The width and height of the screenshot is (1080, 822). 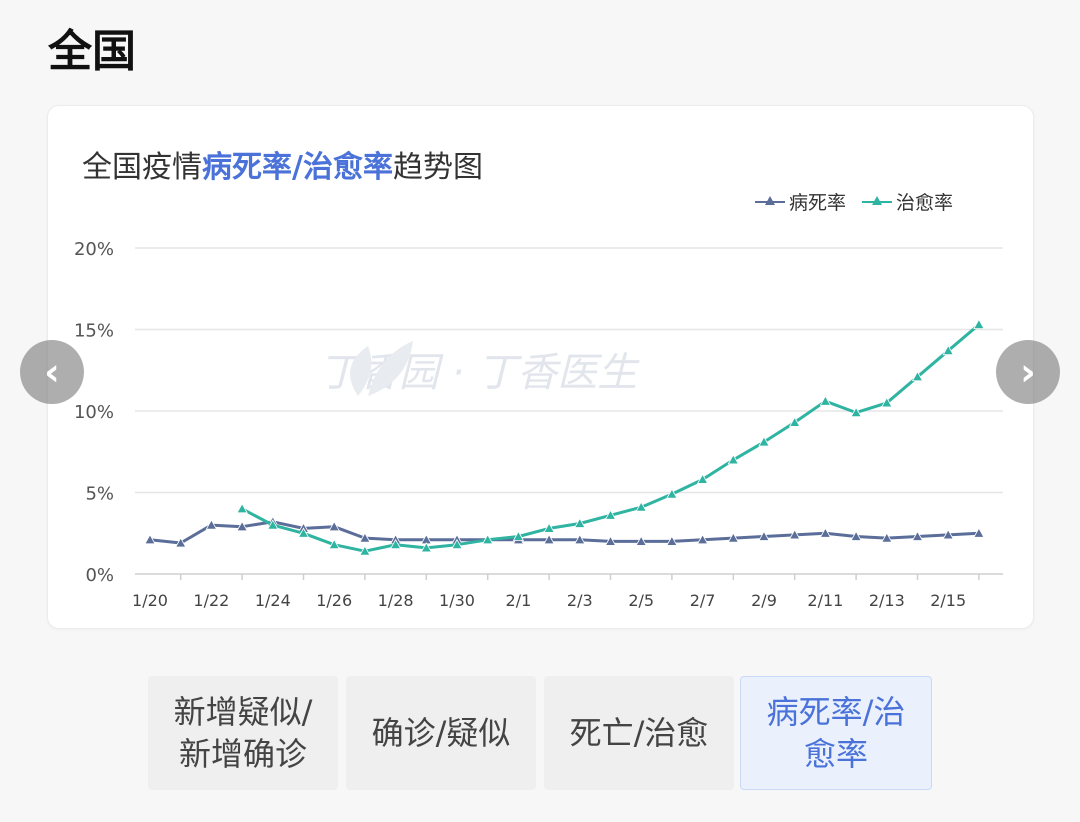 What do you see at coordinates (437, 167) in the screenshot?
I see `chart-title-suffix: 趋势图` at bounding box center [437, 167].